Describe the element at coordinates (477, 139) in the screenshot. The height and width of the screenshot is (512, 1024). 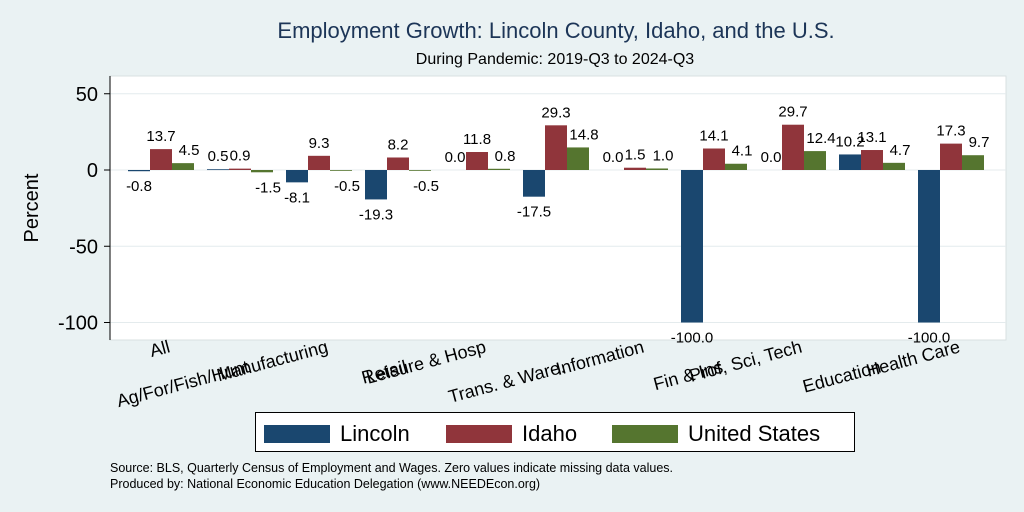
I see `data-label-idaho: 11.8` at that location.